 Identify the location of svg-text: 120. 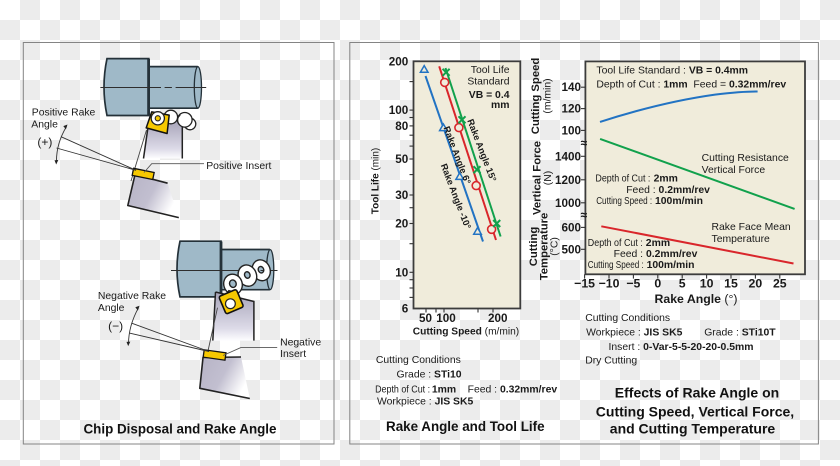
(571, 109).